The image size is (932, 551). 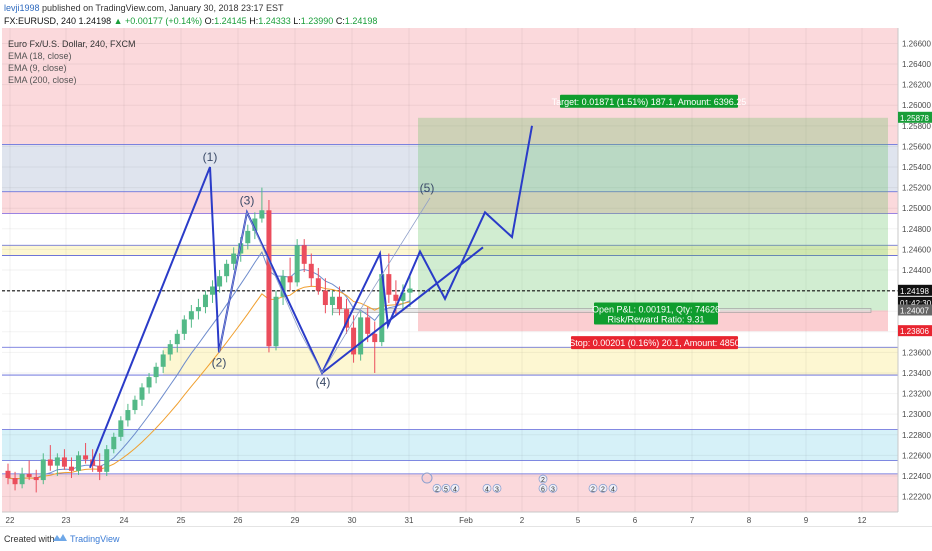 What do you see at coordinates (916, 188) in the screenshot?
I see `price-tick-label: 1.25200` at bounding box center [916, 188].